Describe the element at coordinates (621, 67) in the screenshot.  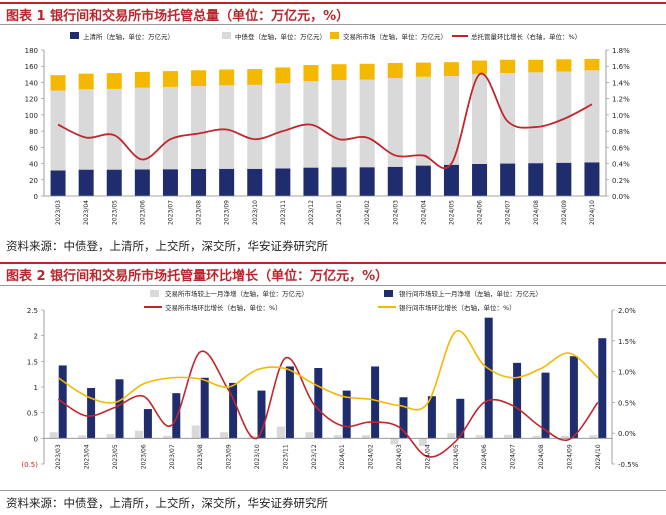
I see `y-right-tick-label-8: 1.6%` at that location.